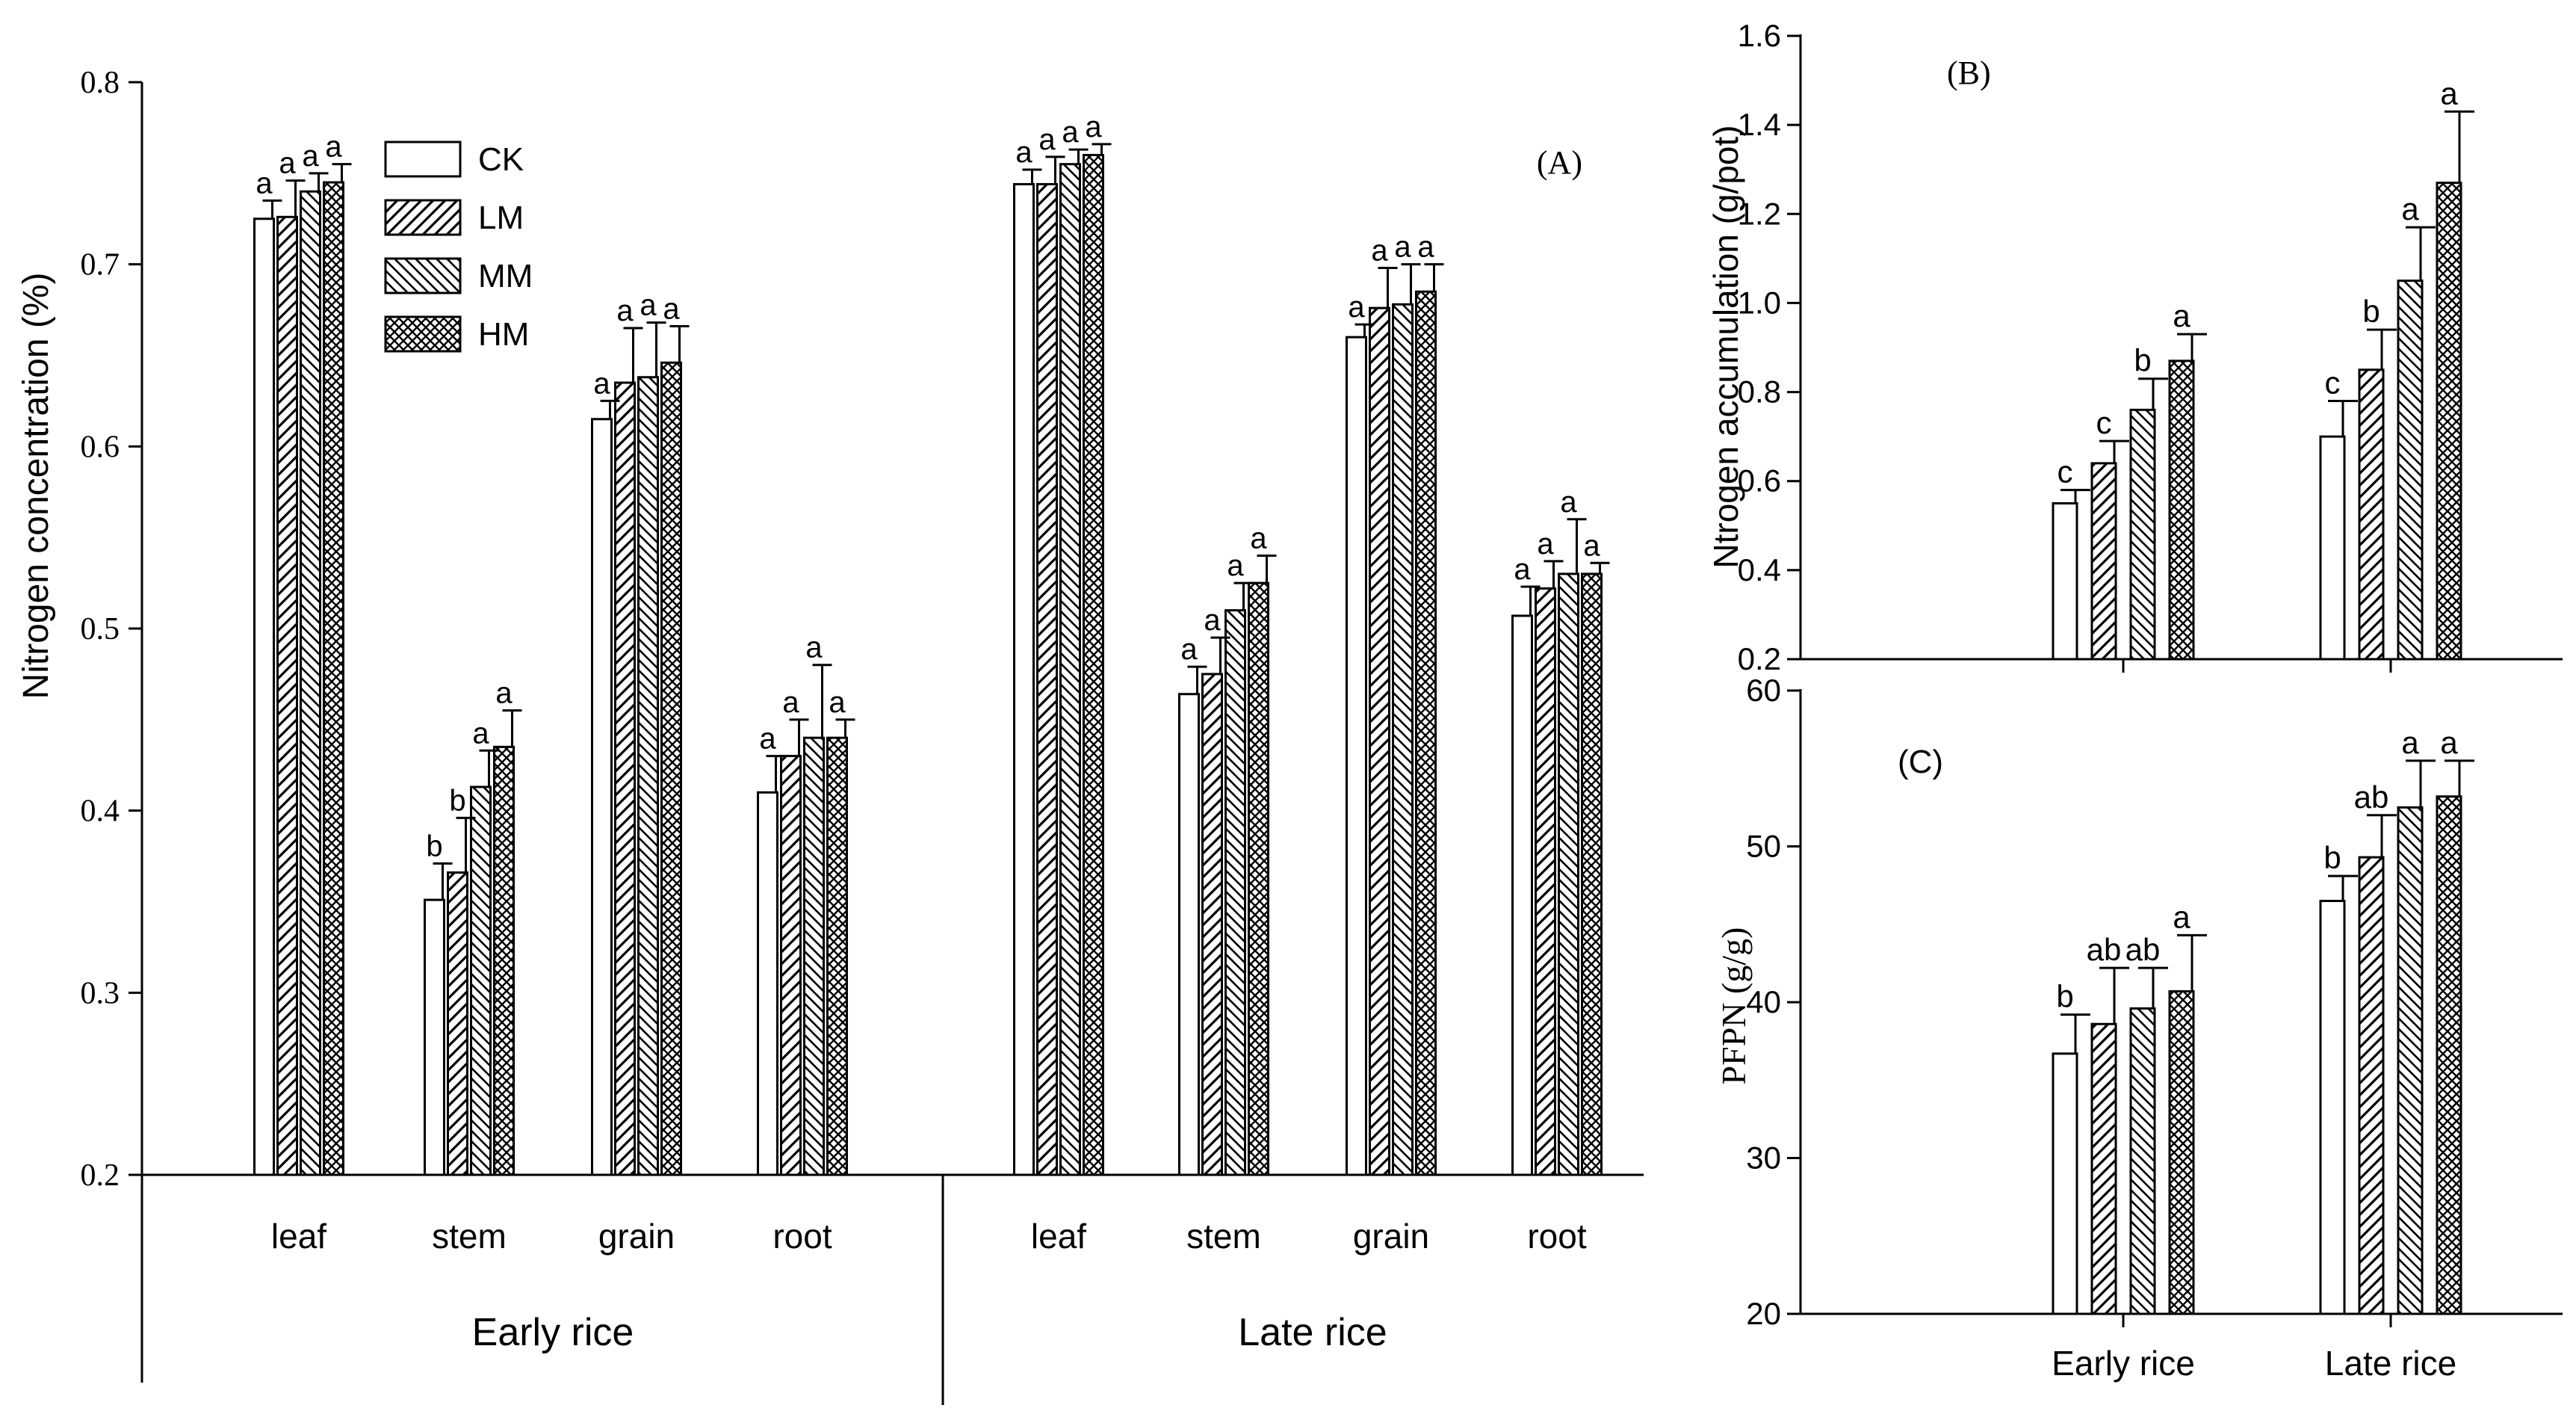 The image size is (2576, 1414). What do you see at coordinates (2065, 582) in the screenshot?
I see `panel-b-ck-bar` at bounding box center [2065, 582].